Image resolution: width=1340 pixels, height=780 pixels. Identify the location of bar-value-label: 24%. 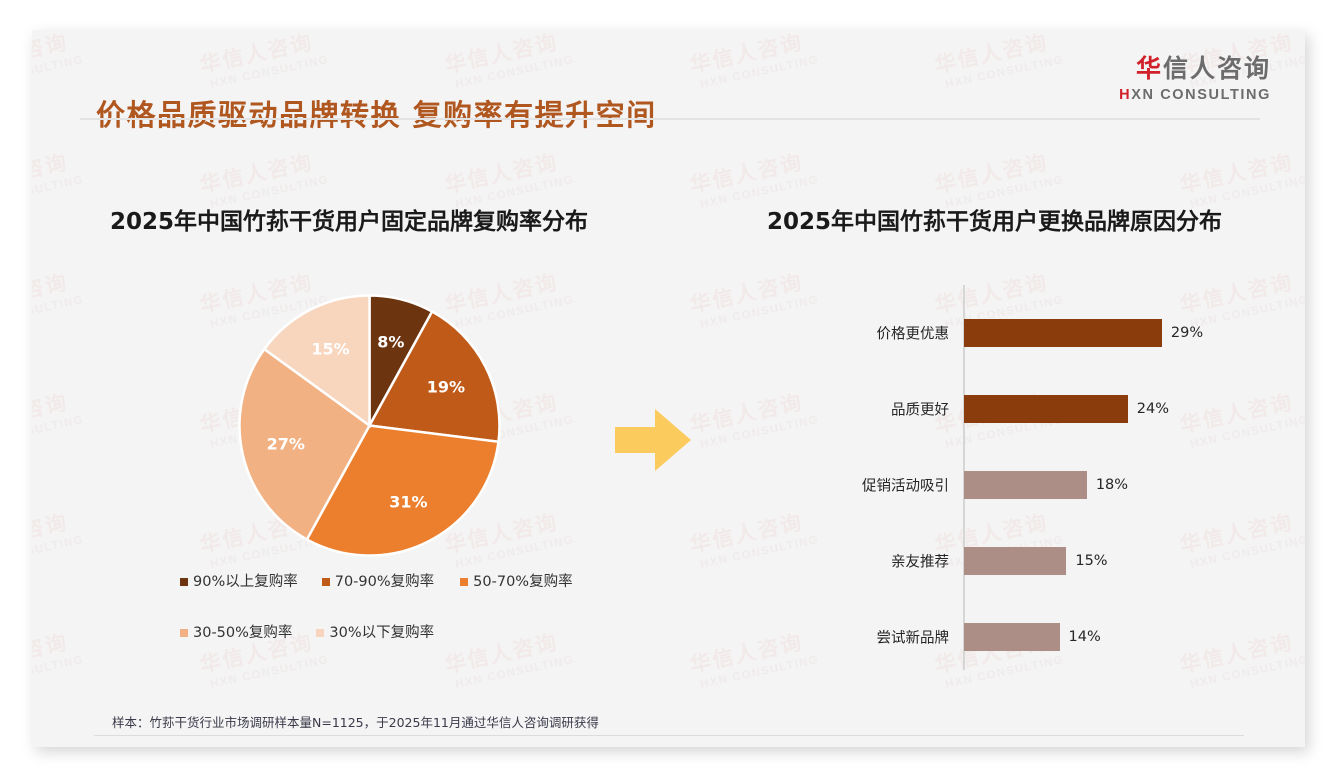
(1152, 409).